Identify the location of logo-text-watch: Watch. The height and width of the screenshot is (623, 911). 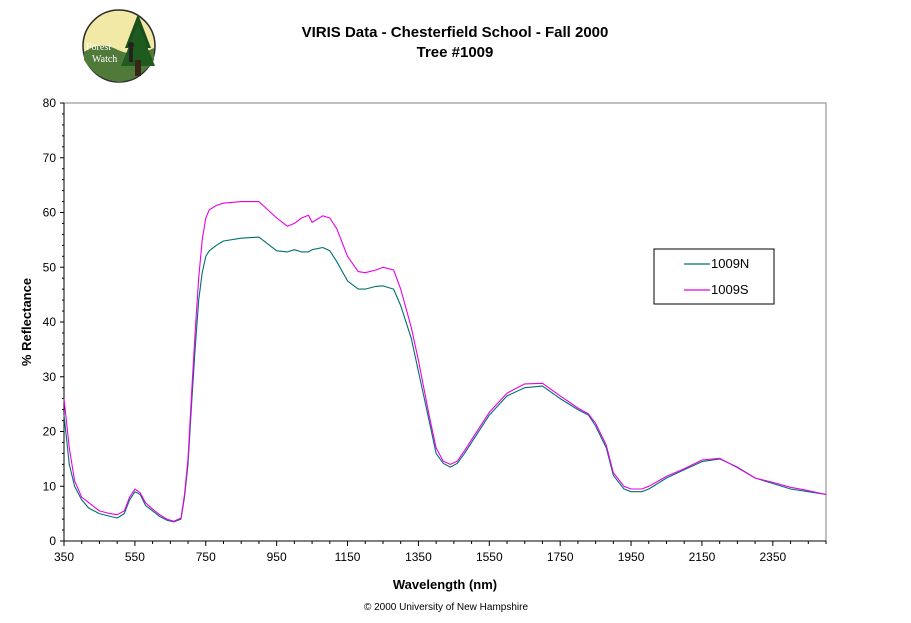
(104, 59).